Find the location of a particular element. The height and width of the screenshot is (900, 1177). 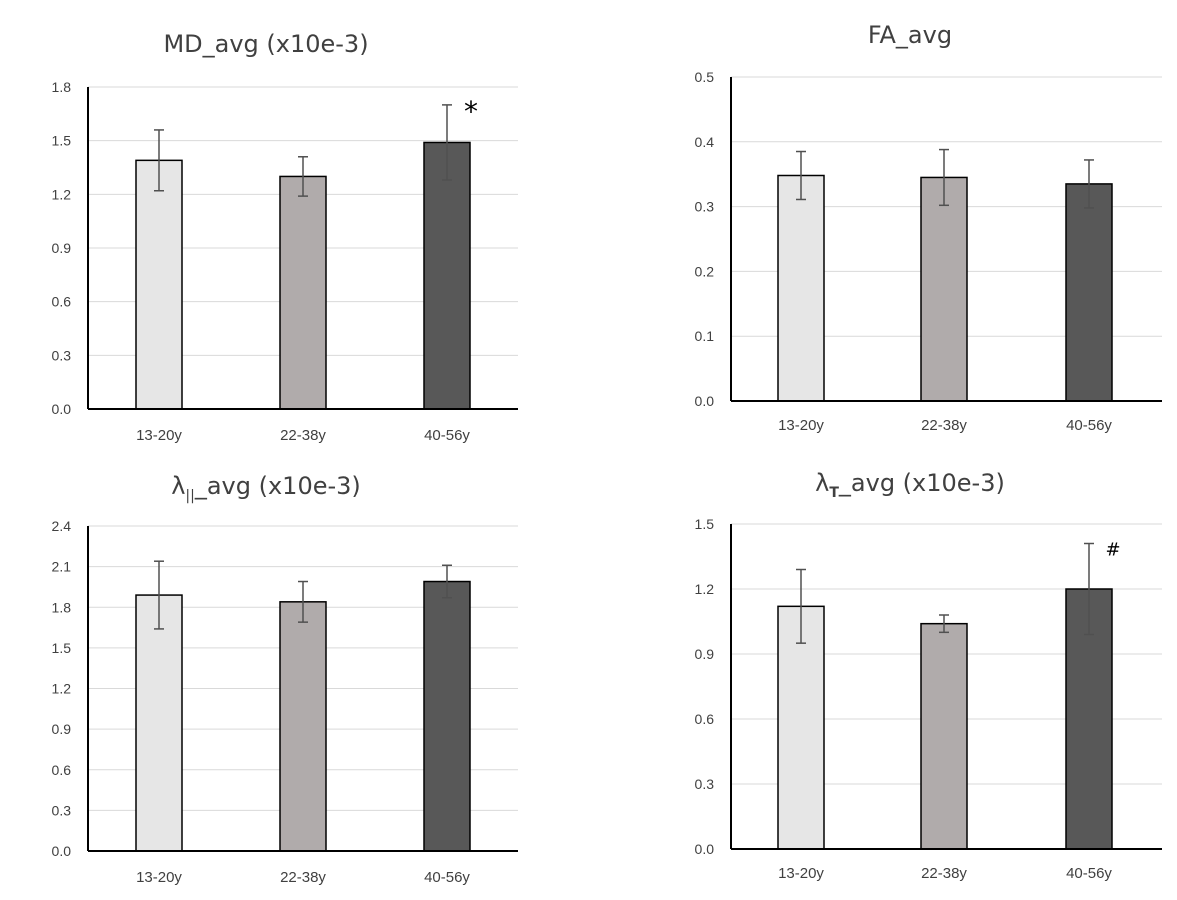

y-tick-label: 0.4 is located at coordinates (705, 142).